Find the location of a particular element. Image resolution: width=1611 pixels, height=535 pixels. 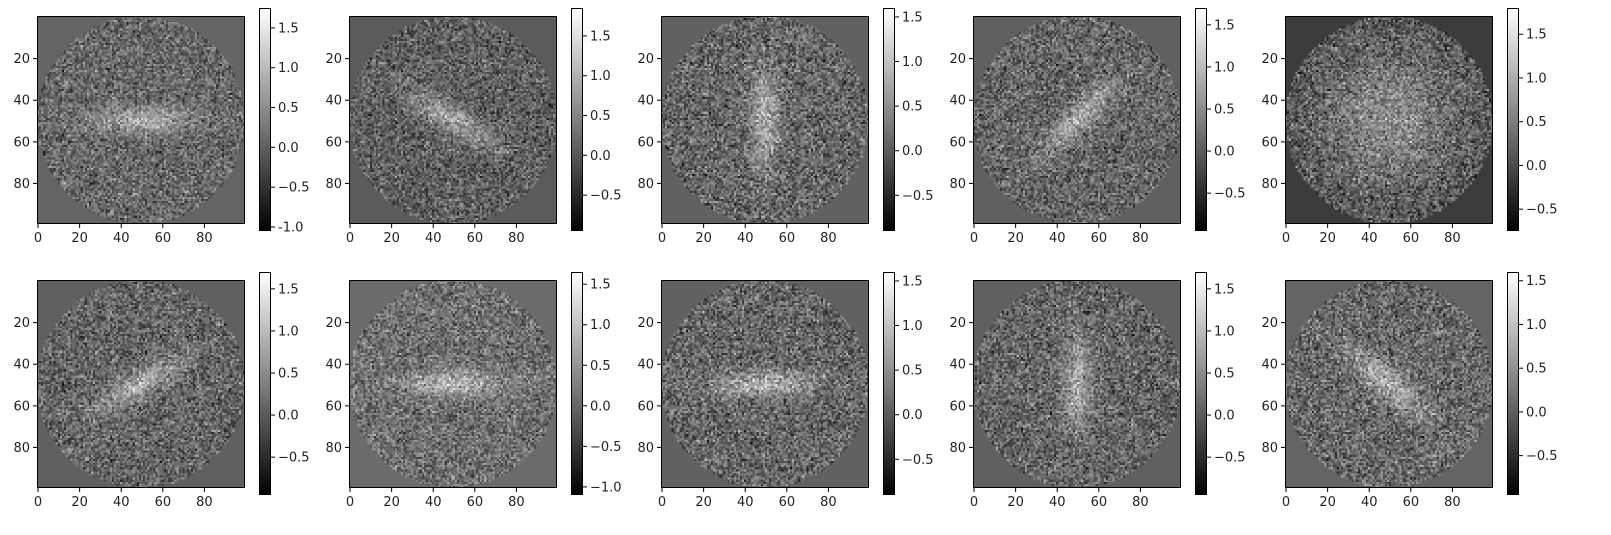

panel-2: 0 20 40 60 80 20 40 60 80 −0.5 0.0 0.5 1.0 1.5 is located at coordinates (473, 127).